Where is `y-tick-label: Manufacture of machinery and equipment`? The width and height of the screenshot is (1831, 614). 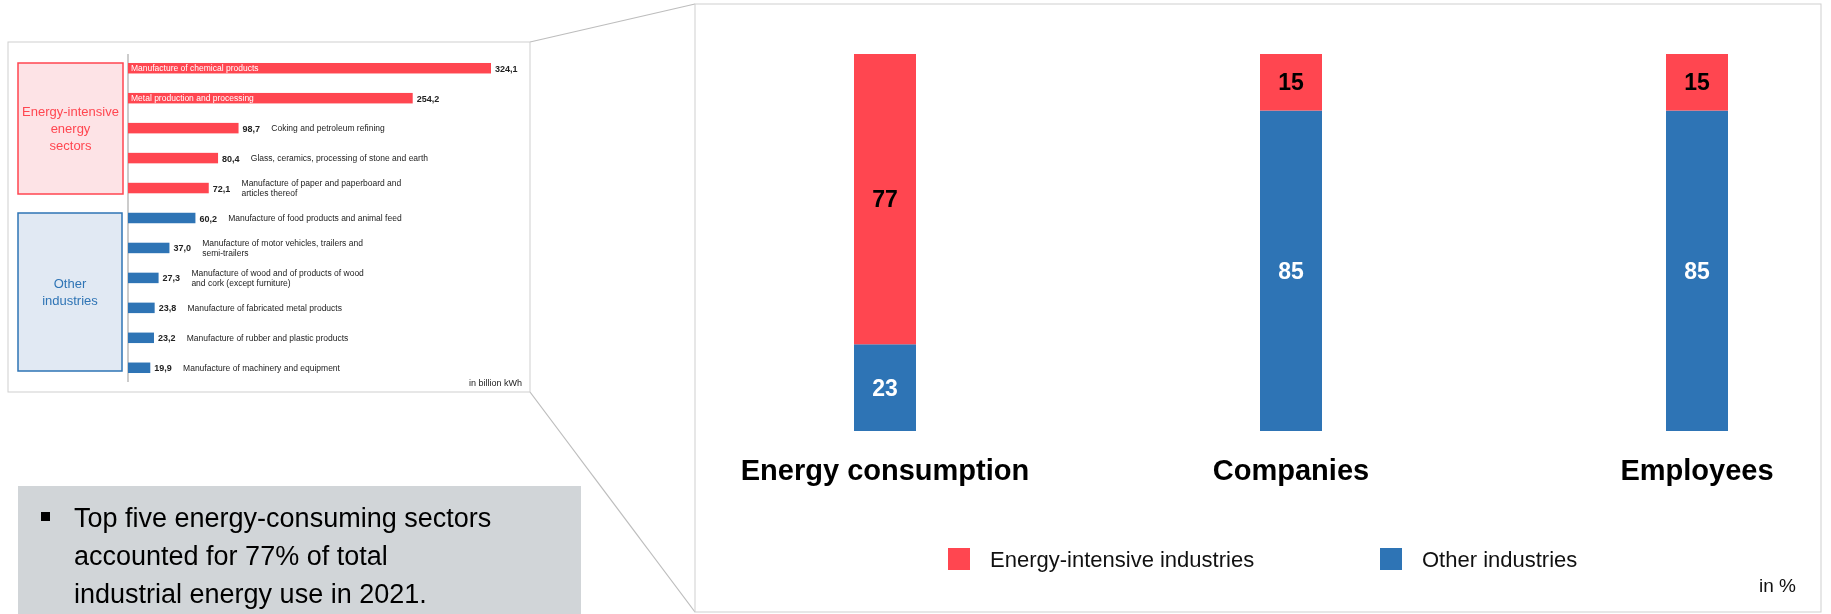
y-tick-label: Manufacture of machinery and equipment is located at coordinates (262, 367).